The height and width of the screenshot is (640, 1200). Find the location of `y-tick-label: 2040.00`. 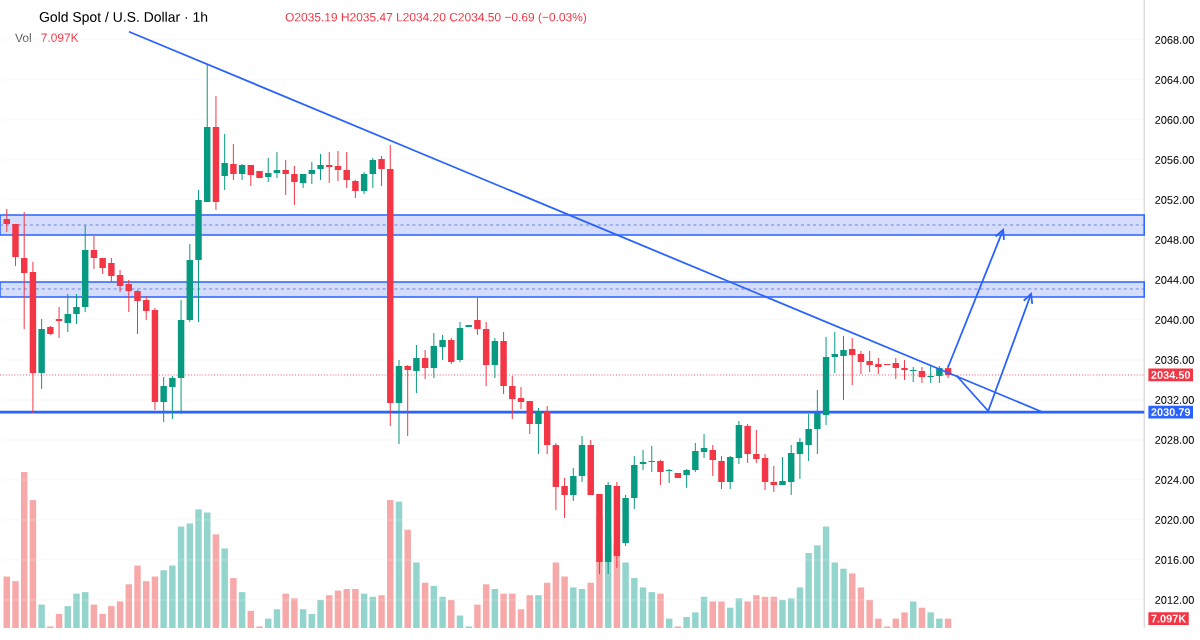

y-tick-label: 2040.00 is located at coordinates (1174, 320).